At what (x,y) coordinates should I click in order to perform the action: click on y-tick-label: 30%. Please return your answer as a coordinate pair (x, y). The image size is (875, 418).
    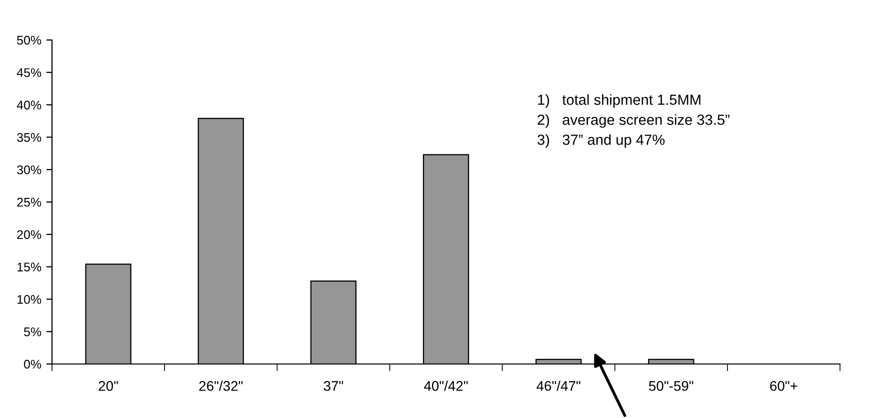
    Looking at the image, I should click on (29, 169).